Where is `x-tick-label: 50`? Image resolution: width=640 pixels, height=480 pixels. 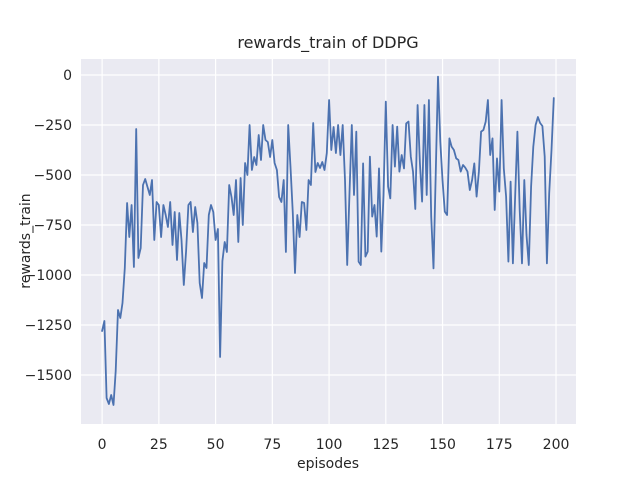 x-tick-label: 50 is located at coordinates (216, 445).